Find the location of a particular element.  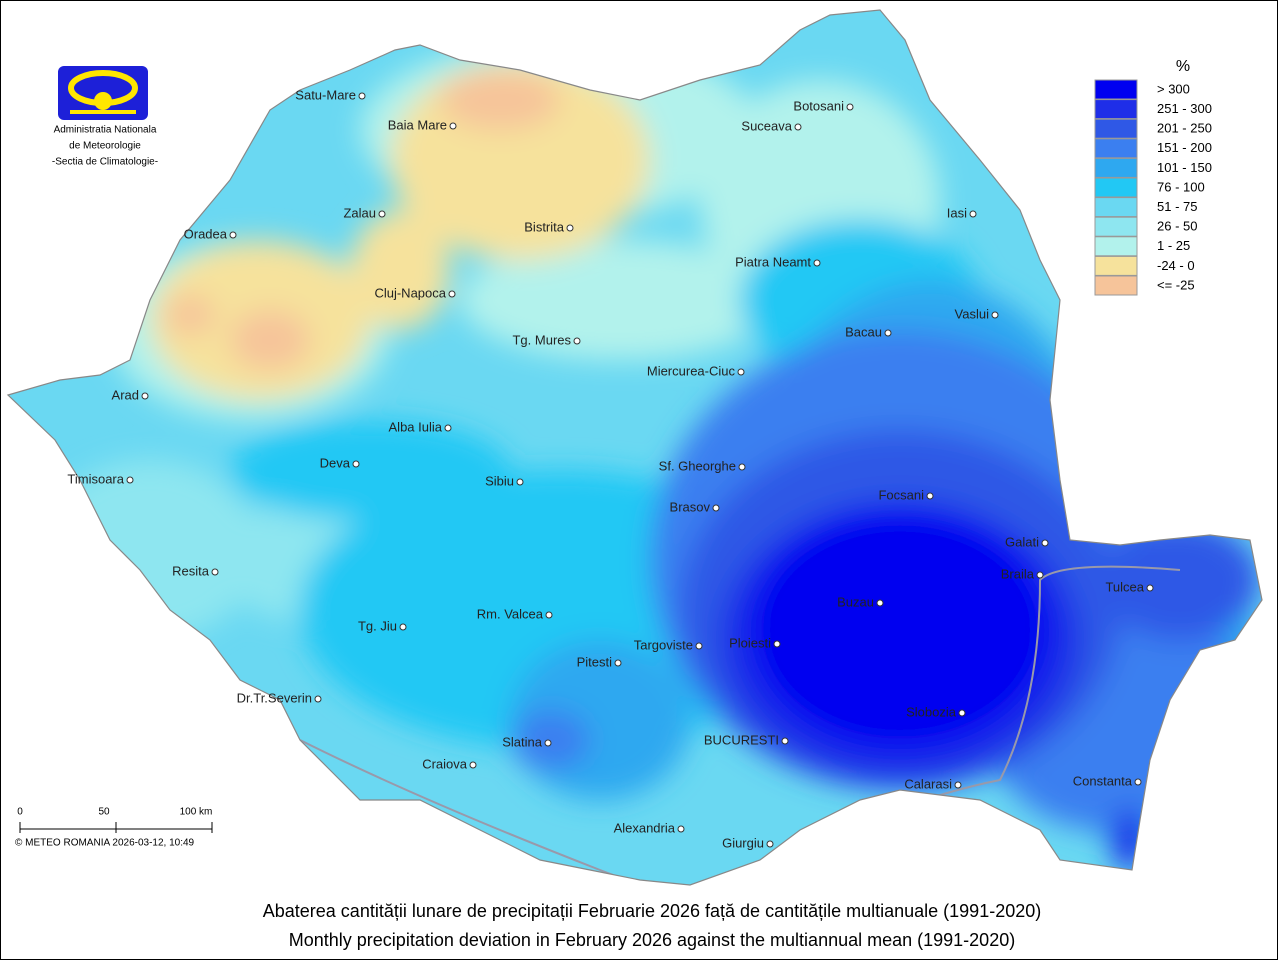

city-label: Arad is located at coordinates (125, 394).